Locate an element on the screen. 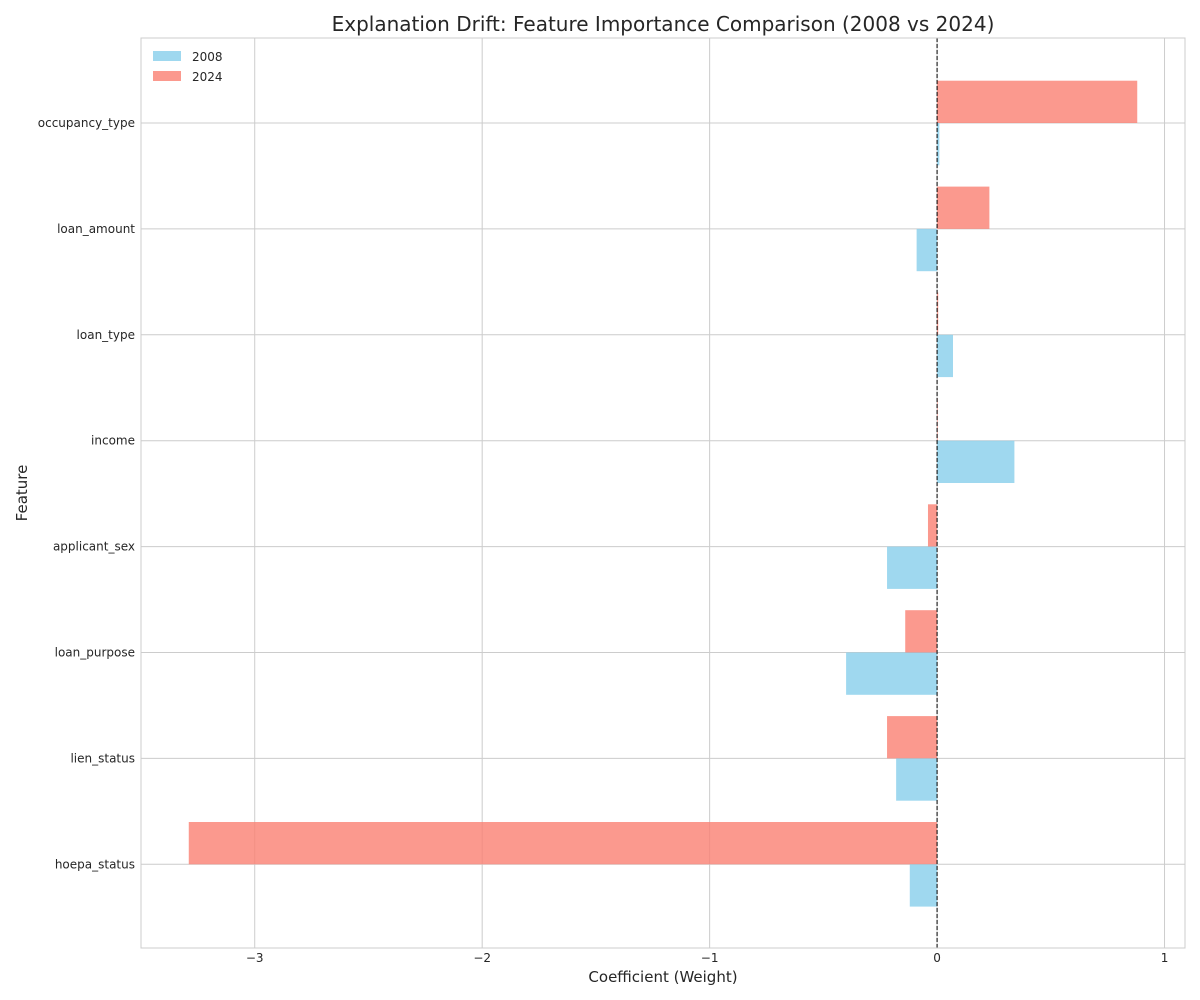 The height and width of the screenshot is (1000, 1200). x-tick-label: 1 is located at coordinates (1165, 958).